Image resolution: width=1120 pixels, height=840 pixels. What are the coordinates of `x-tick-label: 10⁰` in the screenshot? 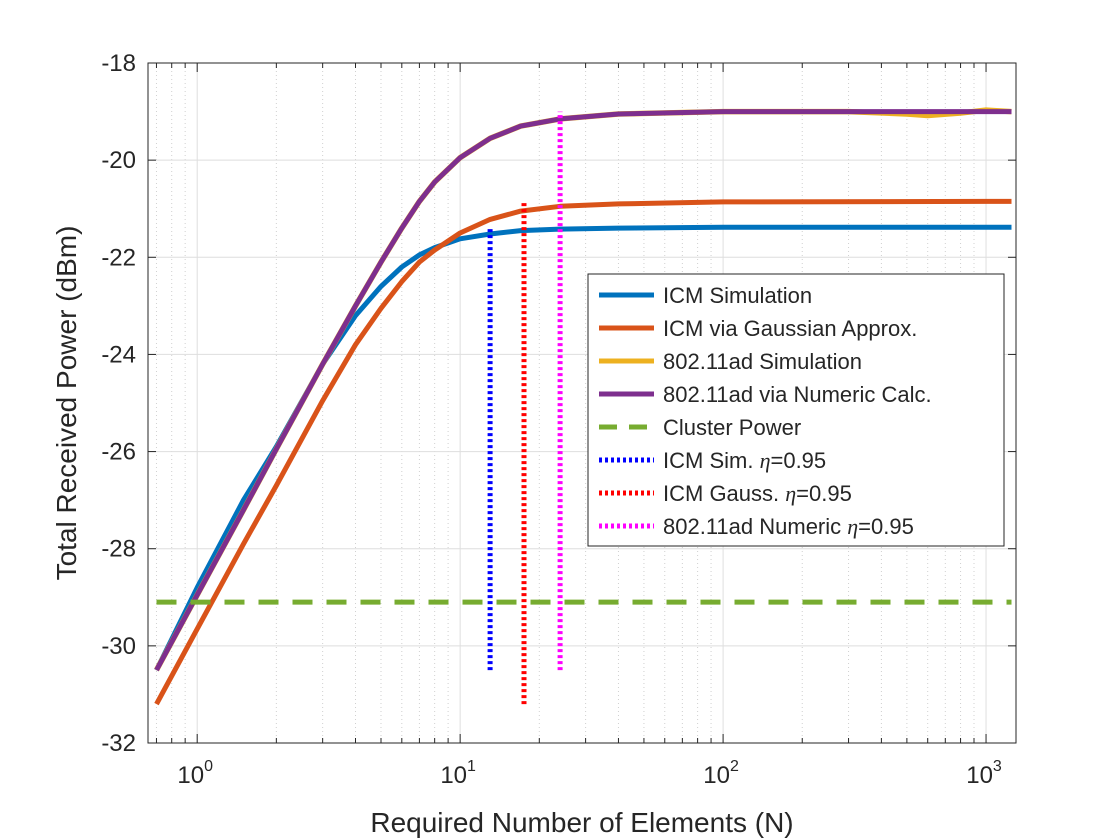 It's located at (195, 773).